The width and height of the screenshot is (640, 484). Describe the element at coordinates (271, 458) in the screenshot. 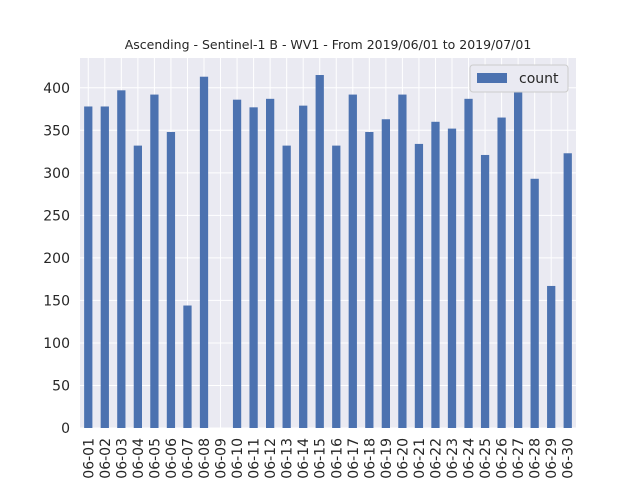

I see `x-tick-label: 06-12` at that location.